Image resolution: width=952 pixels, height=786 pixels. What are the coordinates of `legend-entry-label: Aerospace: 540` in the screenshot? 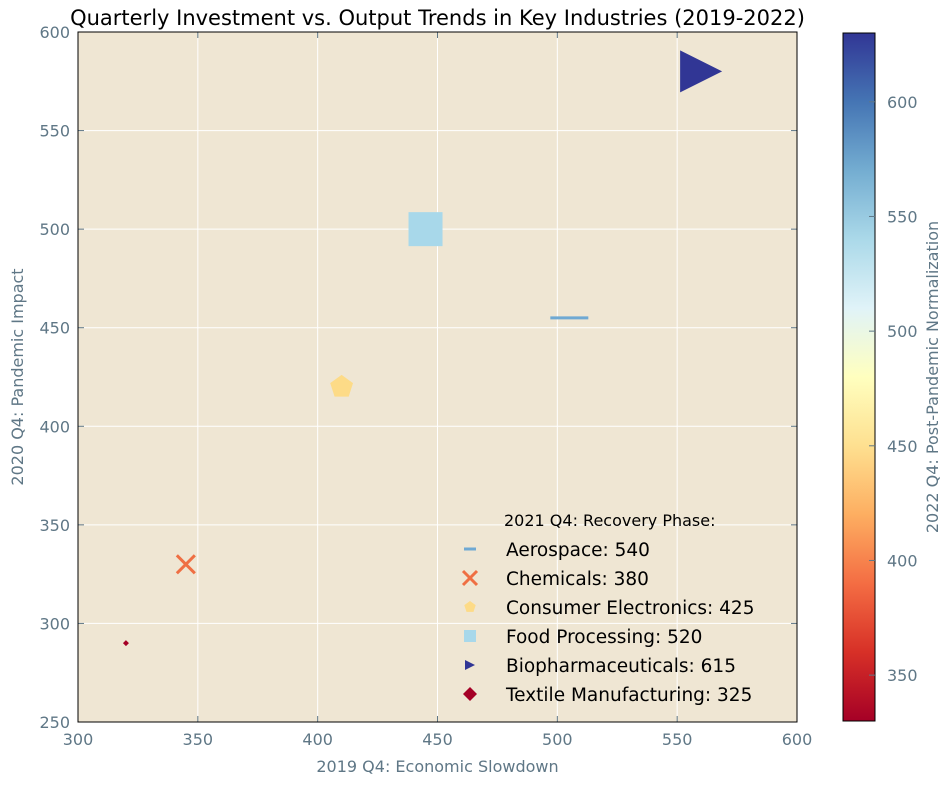 It's located at (578, 550).